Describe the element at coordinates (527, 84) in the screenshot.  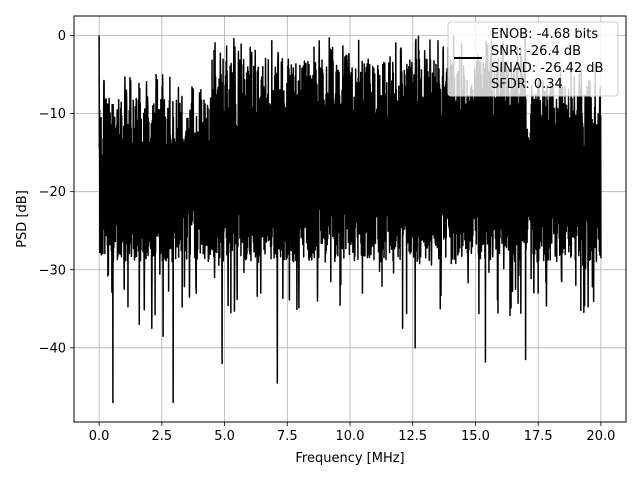
I see `legend-entry-sfdr: SFDR: 0.34` at that location.